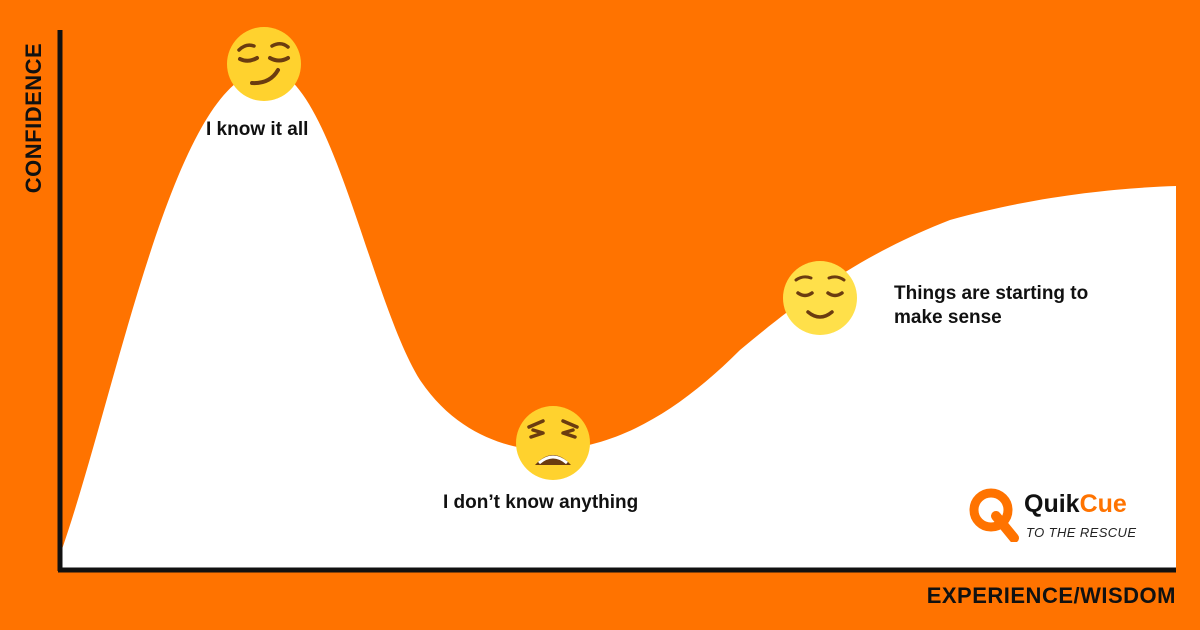  Describe the element at coordinates (257, 129) in the screenshot. I see `stage-label-peak: I know it all` at that location.